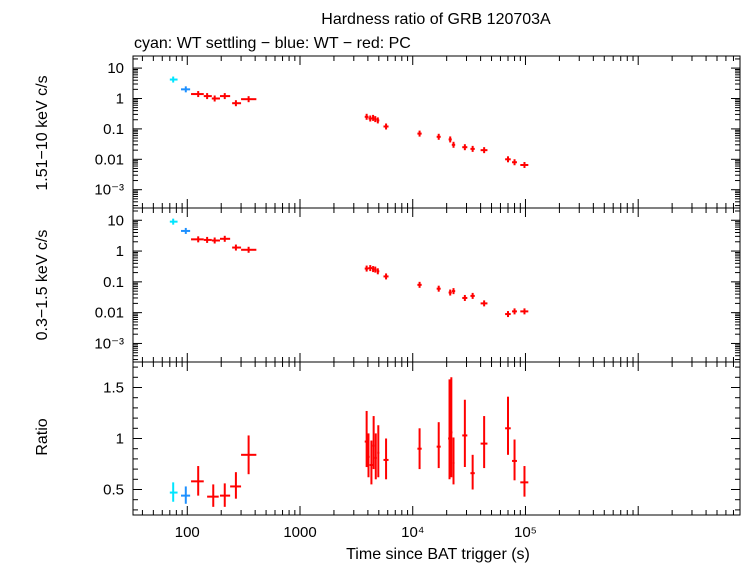 The height and width of the screenshot is (566, 742). What do you see at coordinates (525, 532) in the screenshot?
I see `x-tick-label: 10⁵` at bounding box center [525, 532].